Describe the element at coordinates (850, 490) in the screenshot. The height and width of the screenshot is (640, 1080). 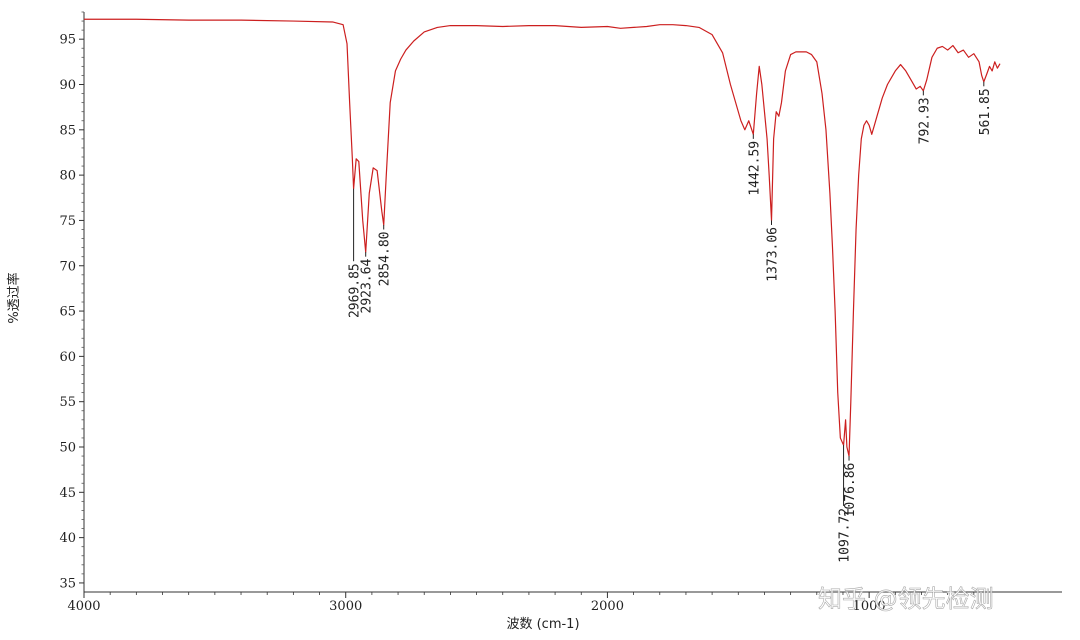
I see `peak-label: 1076.86` at that location.